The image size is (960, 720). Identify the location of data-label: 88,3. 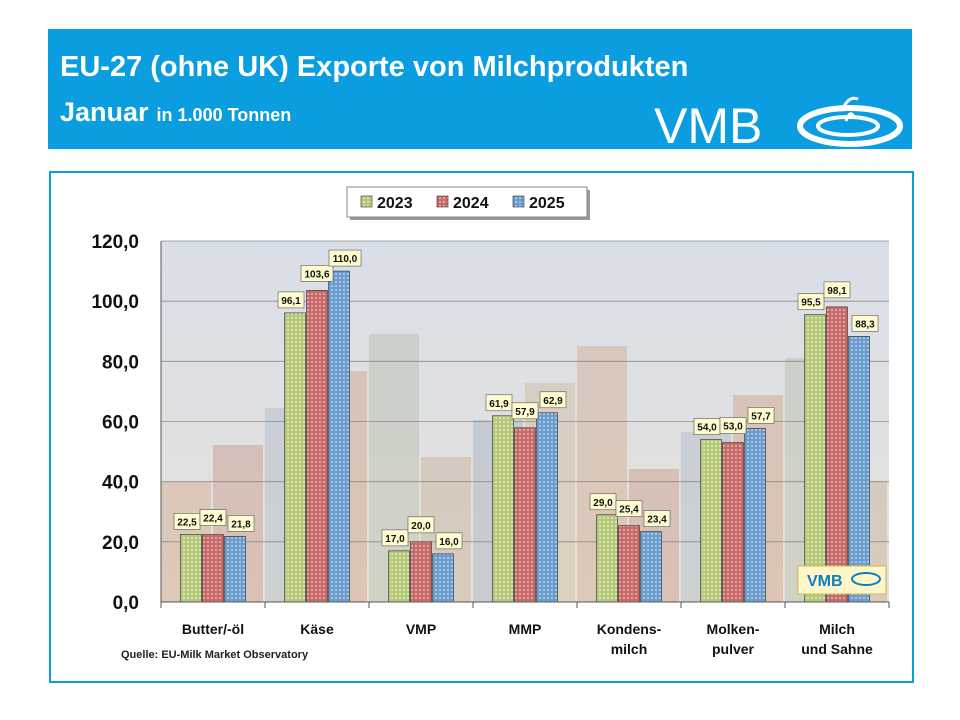
(865, 324).